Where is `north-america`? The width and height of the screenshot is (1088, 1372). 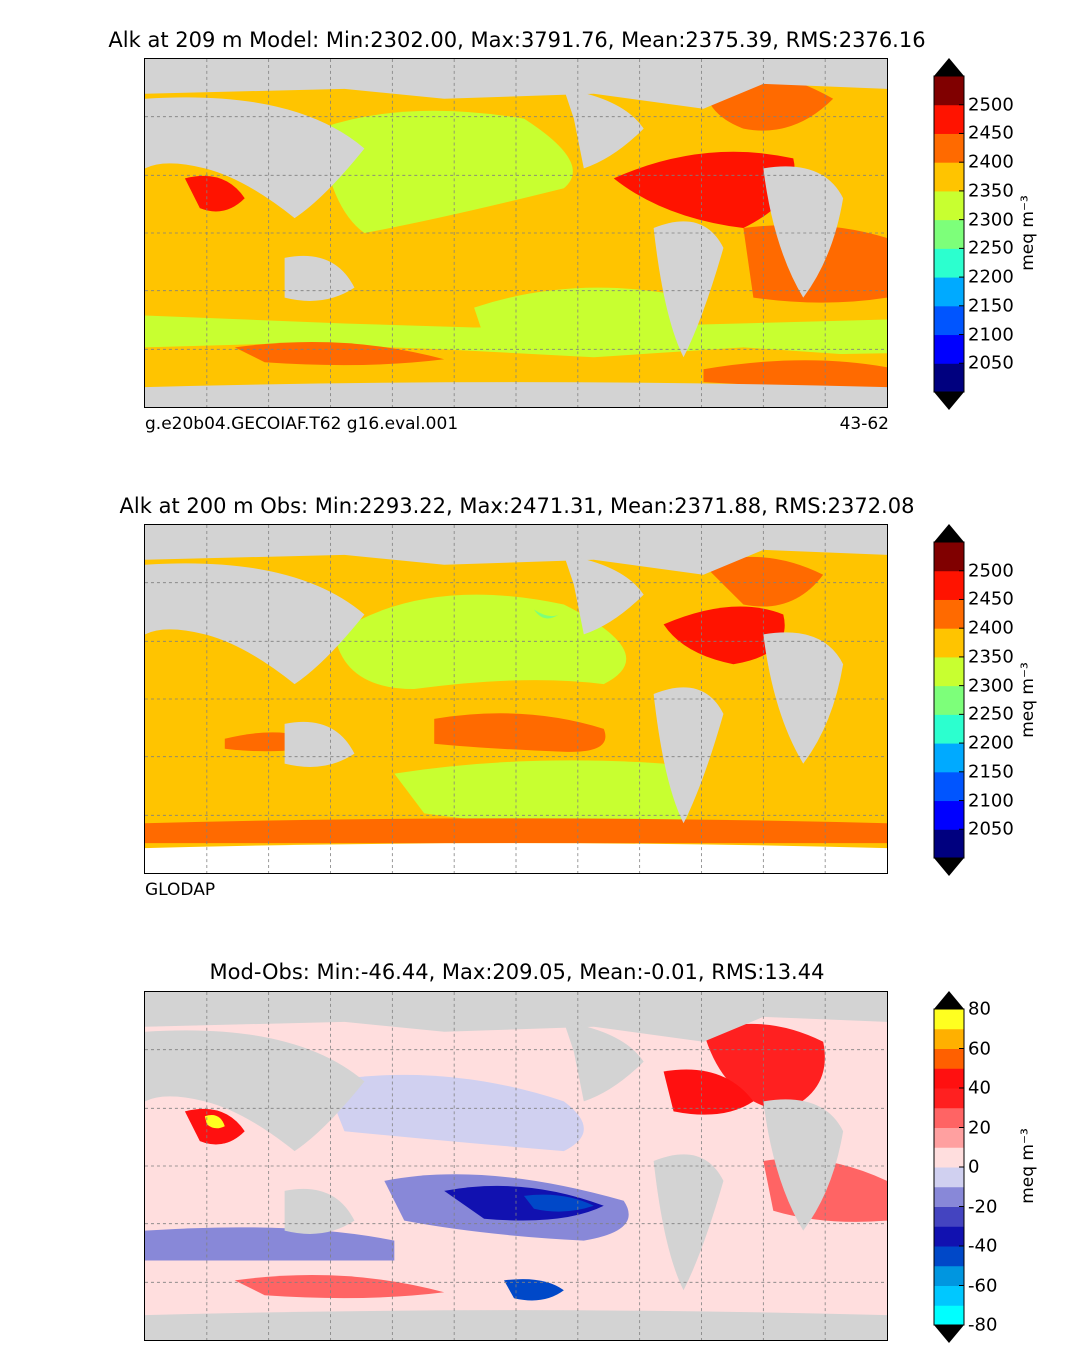 north-america is located at coordinates (603, 128).